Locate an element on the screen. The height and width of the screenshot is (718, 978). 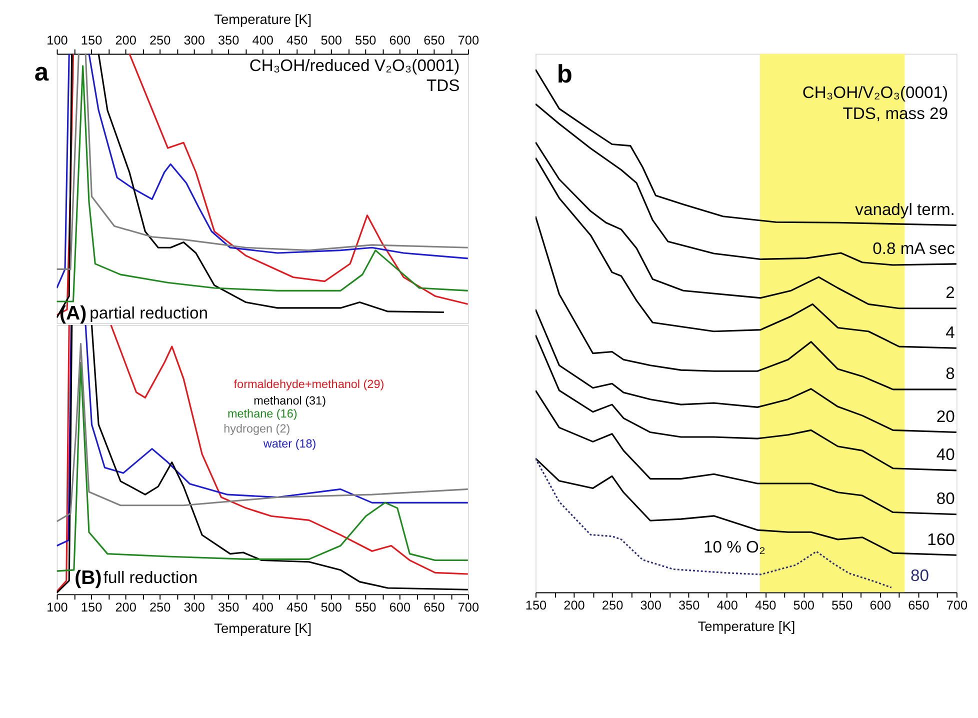
text: a is located at coordinates (42, 72).